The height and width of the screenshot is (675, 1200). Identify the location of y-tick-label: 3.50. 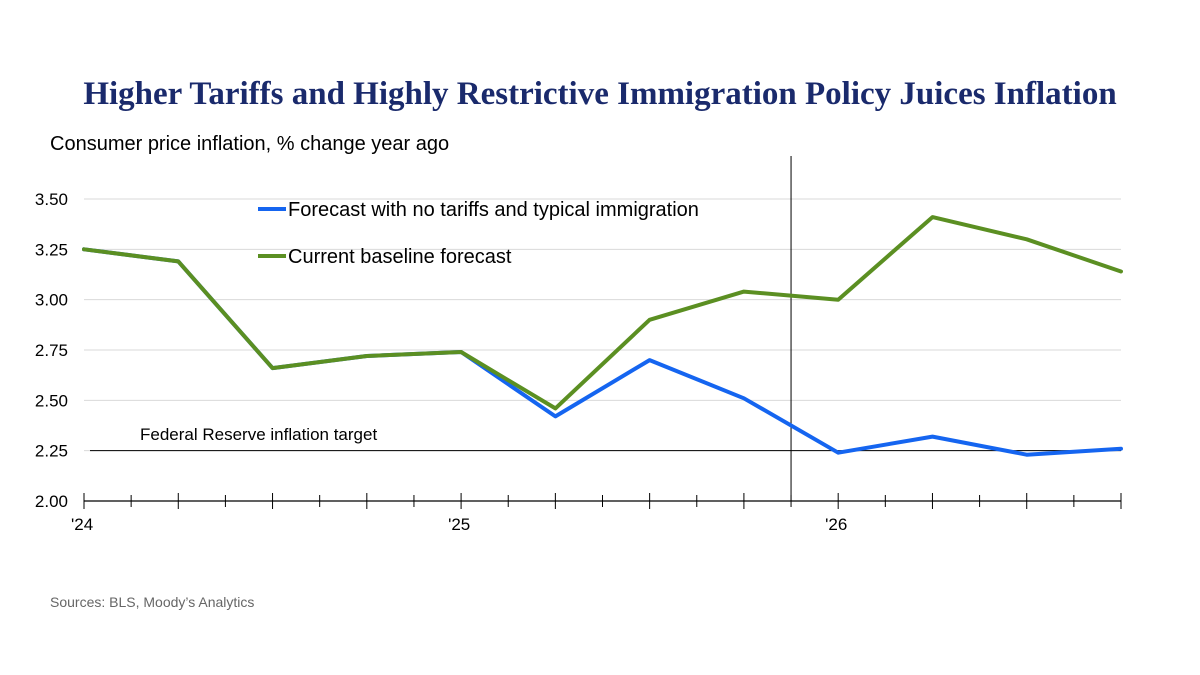
(51, 199).